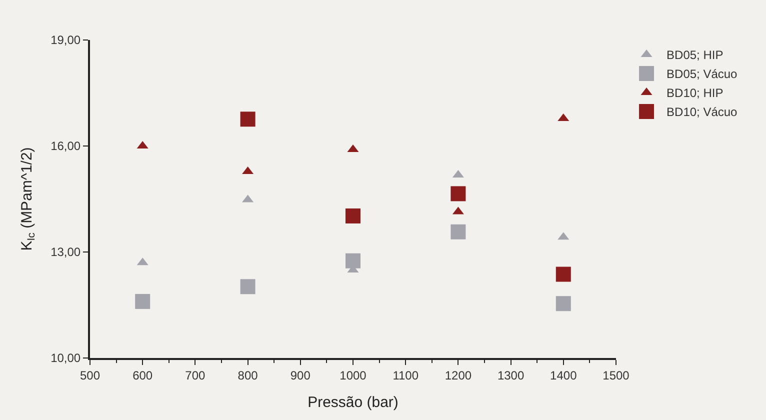 Image resolution: width=766 pixels, height=420 pixels. Describe the element at coordinates (702, 112) in the screenshot. I see `legend-label: BD10; Vácuo` at that location.